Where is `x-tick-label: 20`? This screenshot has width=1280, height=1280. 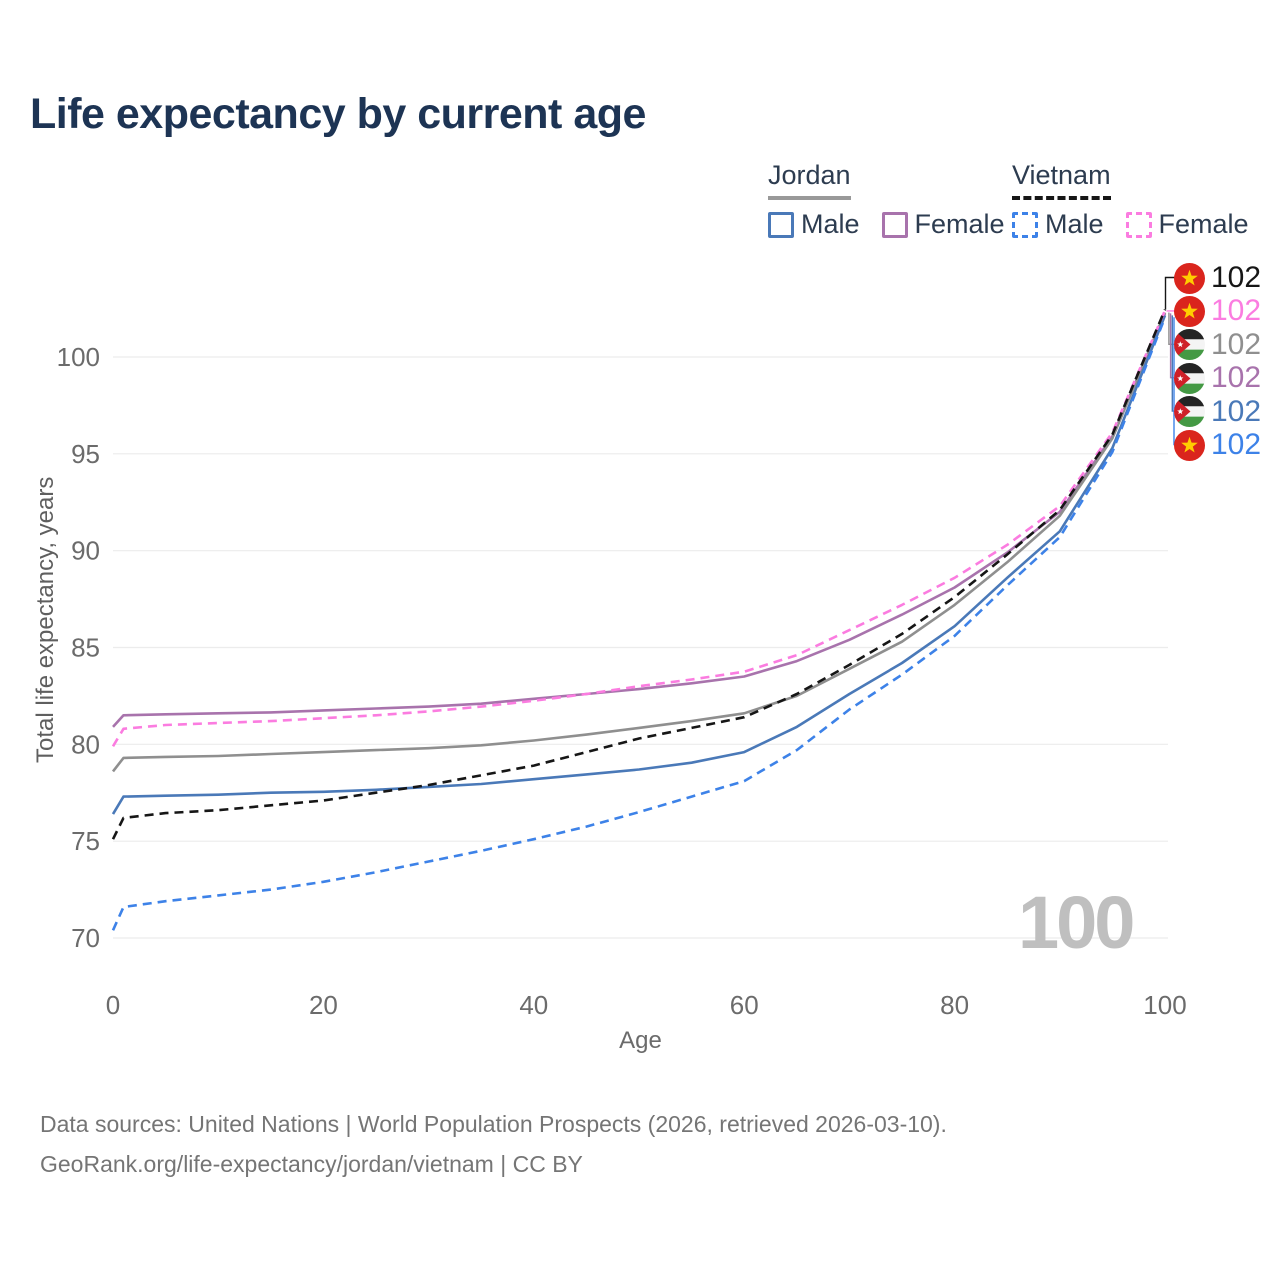 x-tick-label: 20 is located at coordinates (323, 1005).